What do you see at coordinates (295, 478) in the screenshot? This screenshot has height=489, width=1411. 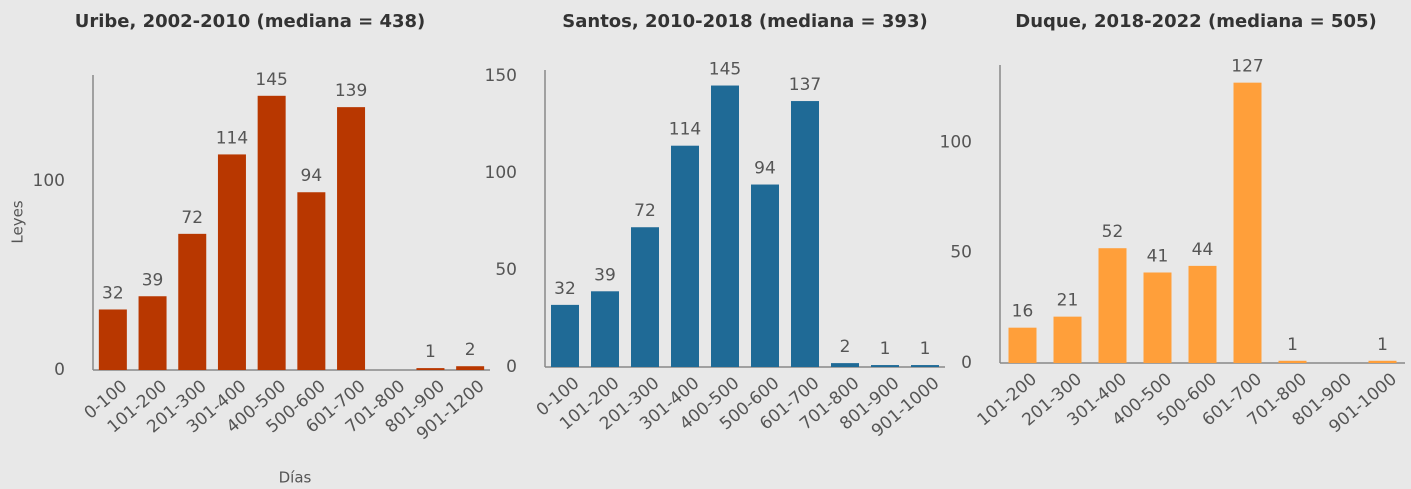 I see `x-axis-label: Días` at bounding box center [295, 478].